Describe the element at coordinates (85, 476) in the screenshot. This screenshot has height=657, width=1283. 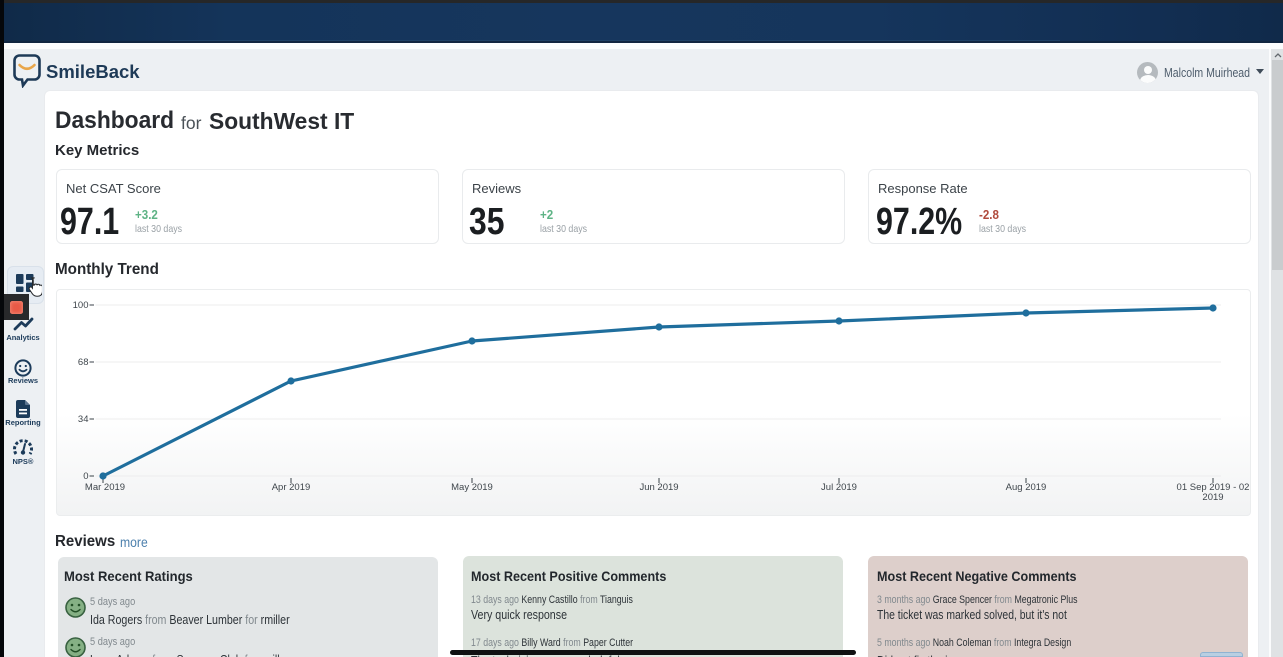
I see `svg-text: 0` at that location.